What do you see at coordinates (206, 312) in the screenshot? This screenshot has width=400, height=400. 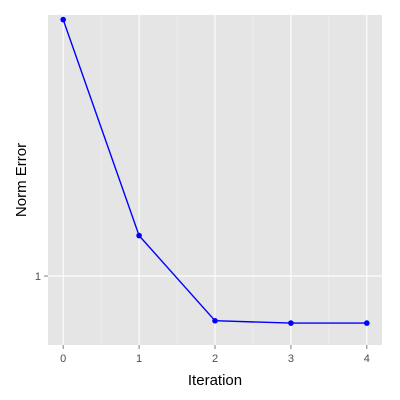 I see `axis-ticks` at bounding box center [206, 312].